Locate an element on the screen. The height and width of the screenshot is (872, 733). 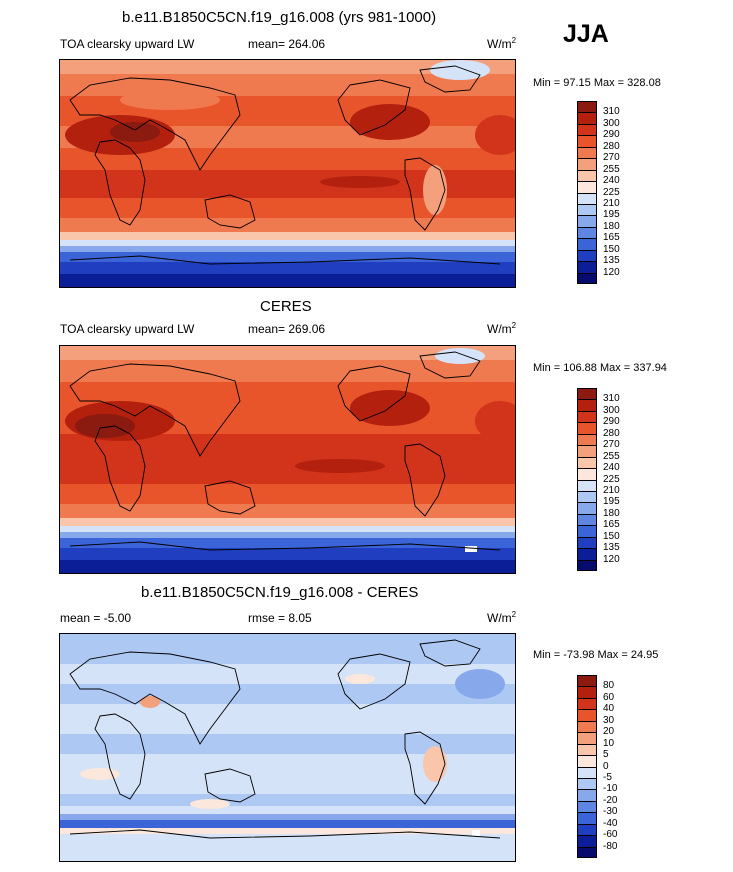
colorbar-tick-label: -60 is located at coordinates (610, 835).